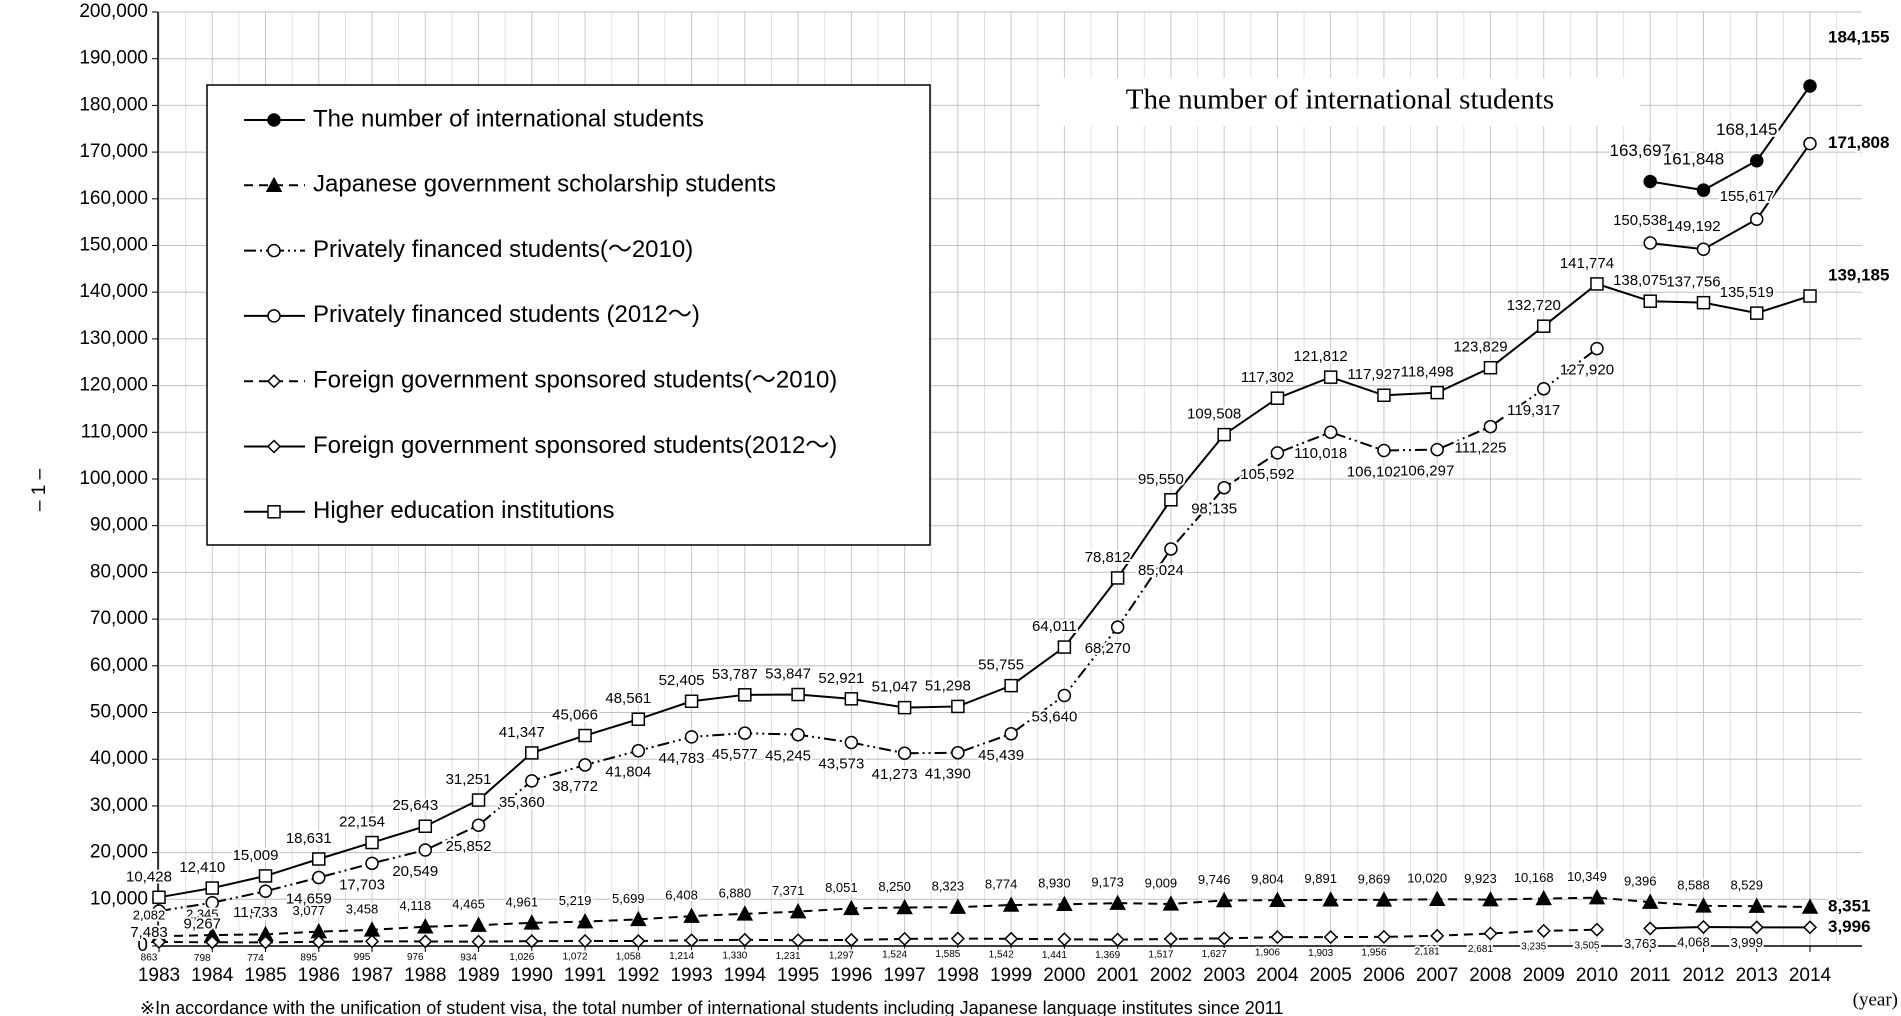 The width and height of the screenshot is (1901, 1016). I want to click on value-label: 6,880, so click(735, 892).